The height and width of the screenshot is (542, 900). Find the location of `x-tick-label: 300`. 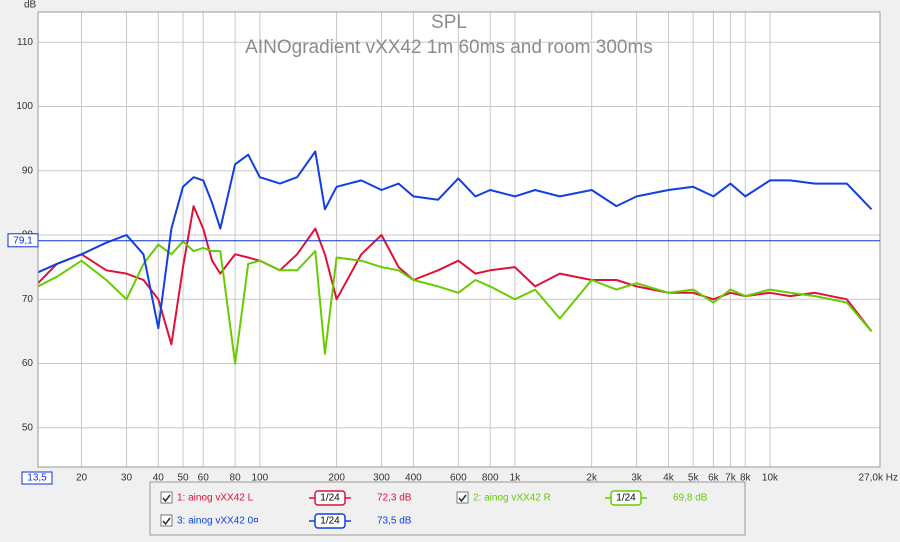

x-tick-label: 300 is located at coordinates (381, 478).